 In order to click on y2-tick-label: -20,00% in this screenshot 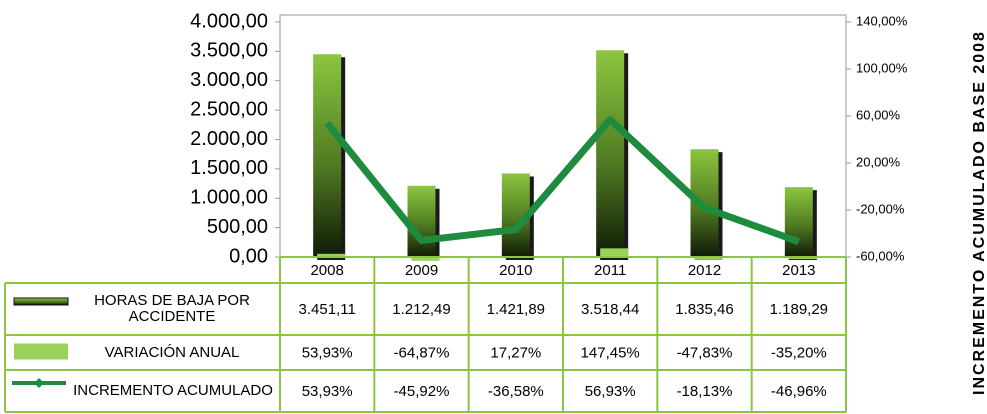, I will do `click(880, 208)`.